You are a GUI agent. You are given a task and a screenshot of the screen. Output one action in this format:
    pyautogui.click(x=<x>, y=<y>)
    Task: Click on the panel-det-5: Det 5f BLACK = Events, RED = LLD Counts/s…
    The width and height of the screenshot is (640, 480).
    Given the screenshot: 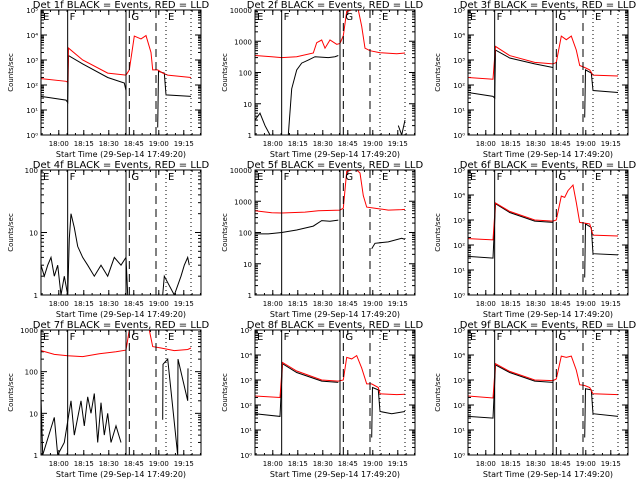 What is the action you would take?
    pyautogui.click(x=322, y=239)
    